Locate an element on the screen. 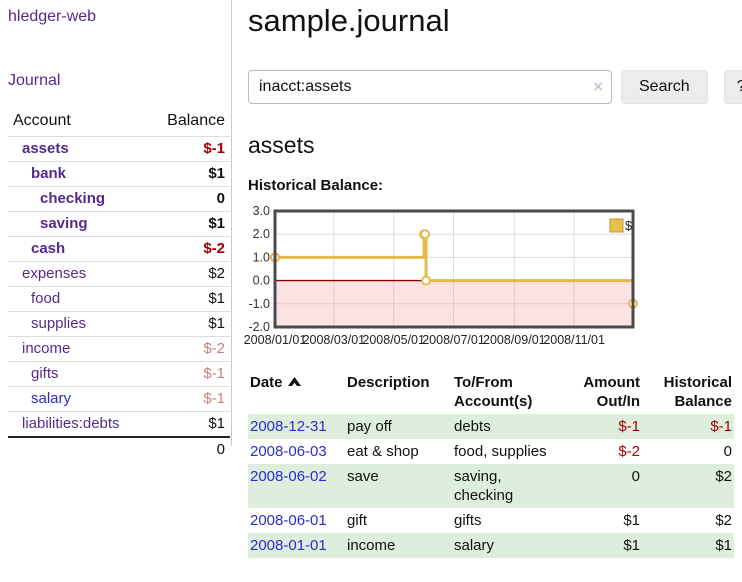 This screenshot has width=742, height=582. clear-search-icon: × is located at coordinates (598, 86).